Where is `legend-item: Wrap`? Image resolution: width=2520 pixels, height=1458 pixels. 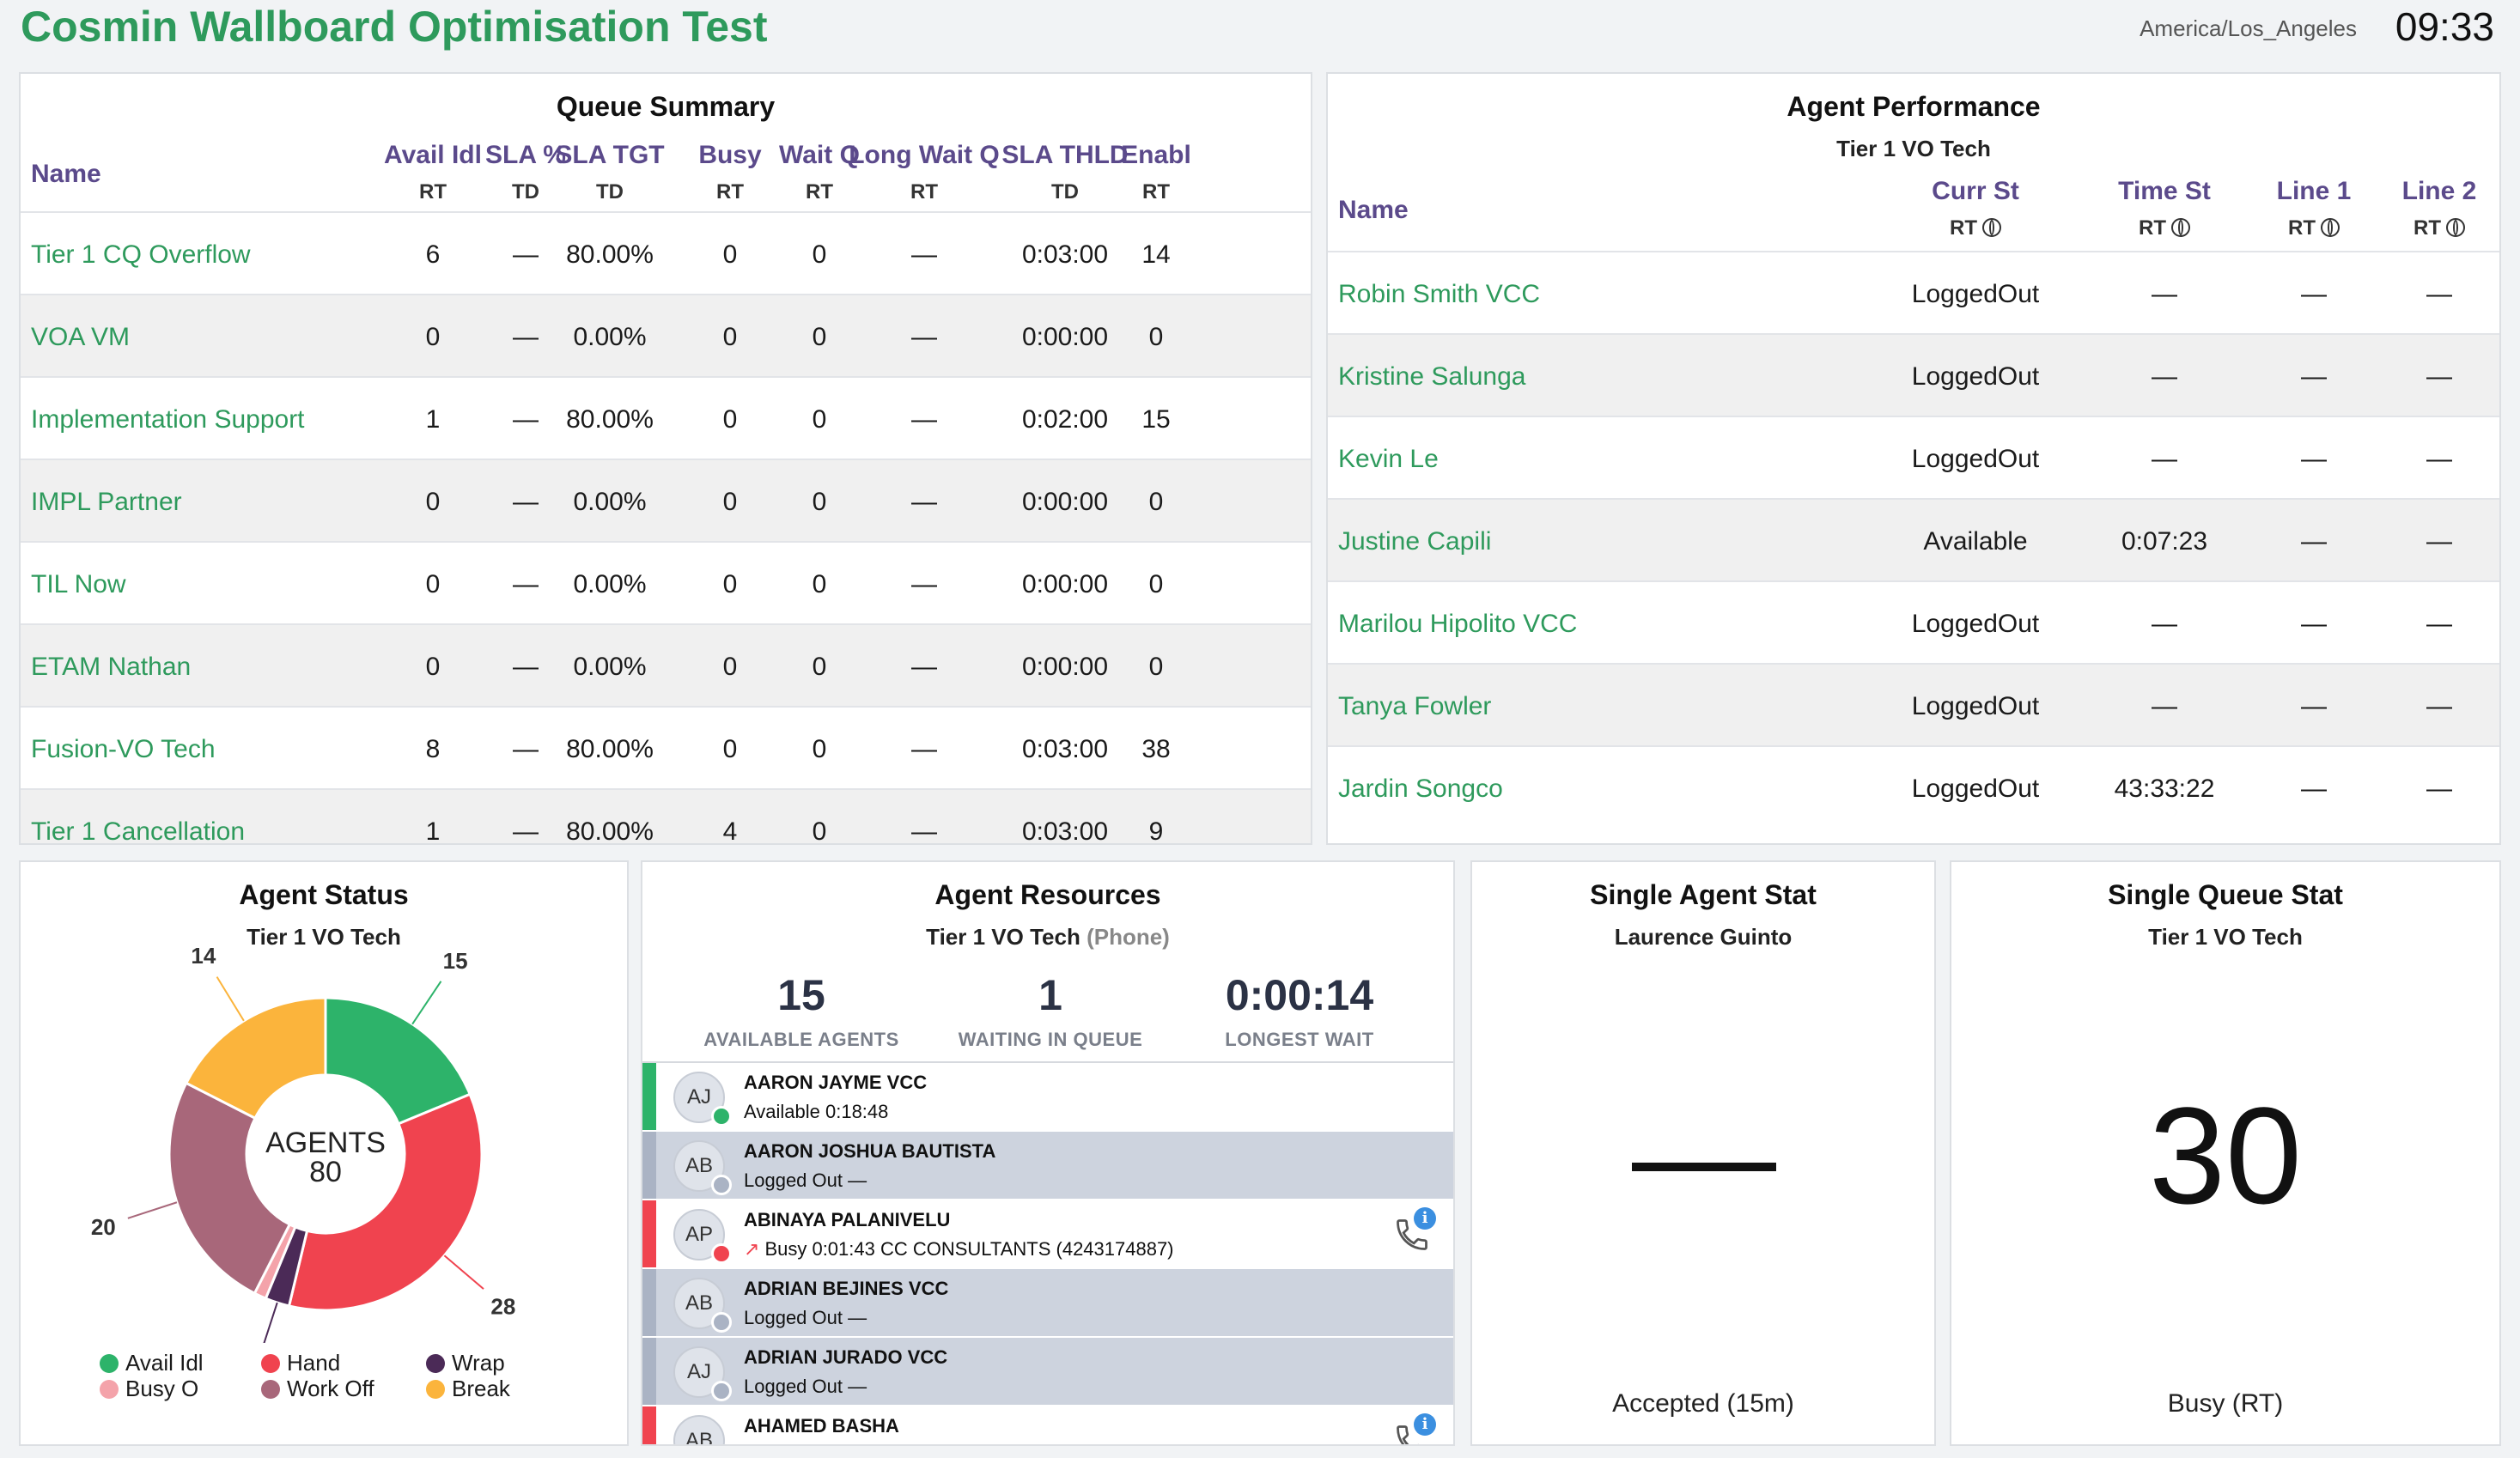 legend-item: Wrap is located at coordinates (466, 1363).